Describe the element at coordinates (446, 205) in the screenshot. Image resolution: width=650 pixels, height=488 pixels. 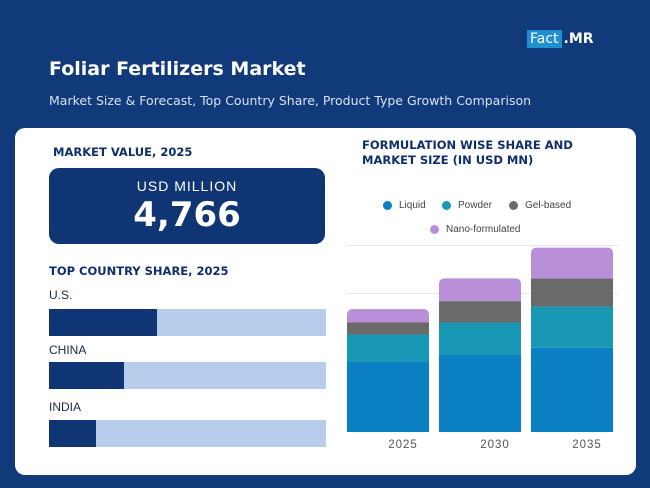
I see `legend-dot-powder` at that location.